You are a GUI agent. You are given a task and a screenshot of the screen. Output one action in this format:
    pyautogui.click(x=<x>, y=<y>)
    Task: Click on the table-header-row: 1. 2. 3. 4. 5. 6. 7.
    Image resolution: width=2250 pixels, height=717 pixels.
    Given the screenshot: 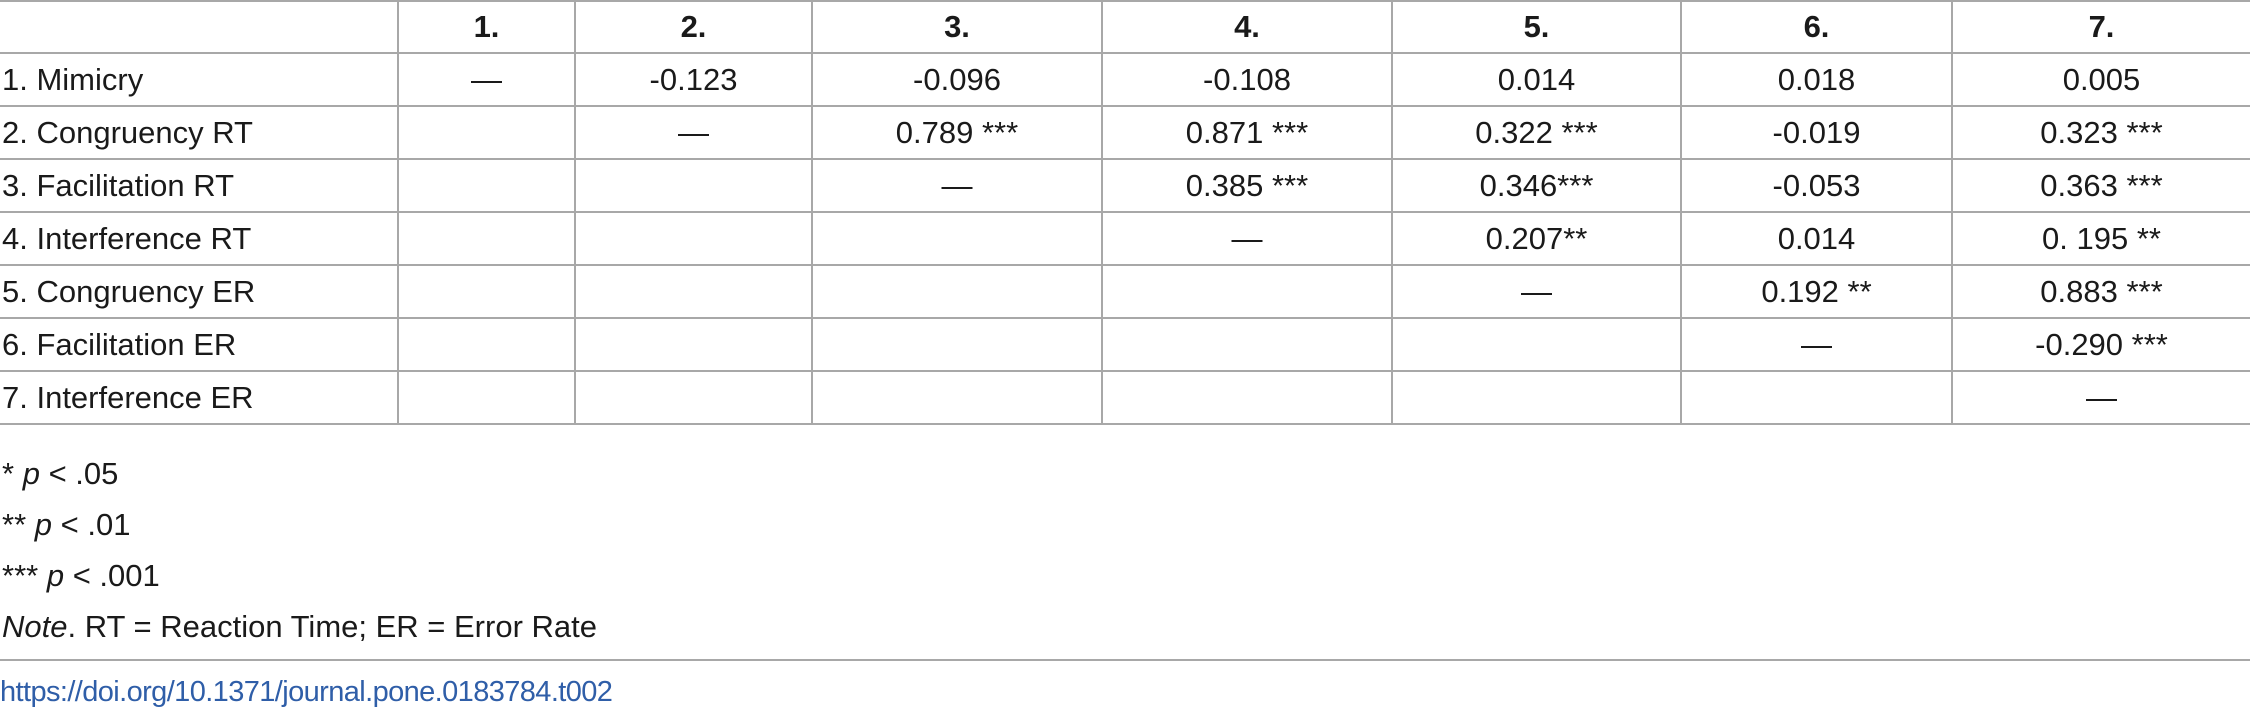 What is the action you would take?
    pyautogui.click(x=1125, y=27)
    